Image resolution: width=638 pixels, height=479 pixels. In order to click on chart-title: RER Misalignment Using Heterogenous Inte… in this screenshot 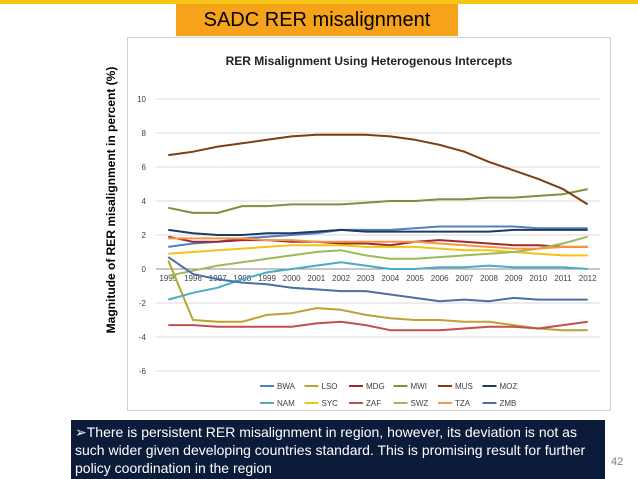, I will do `click(369, 61)`.